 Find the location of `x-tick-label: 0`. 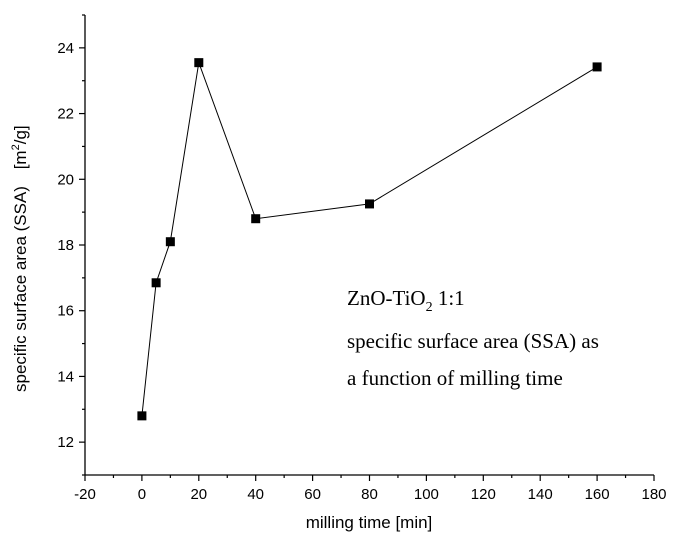

x-tick-label: 0 is located at coordinates (142, 494).